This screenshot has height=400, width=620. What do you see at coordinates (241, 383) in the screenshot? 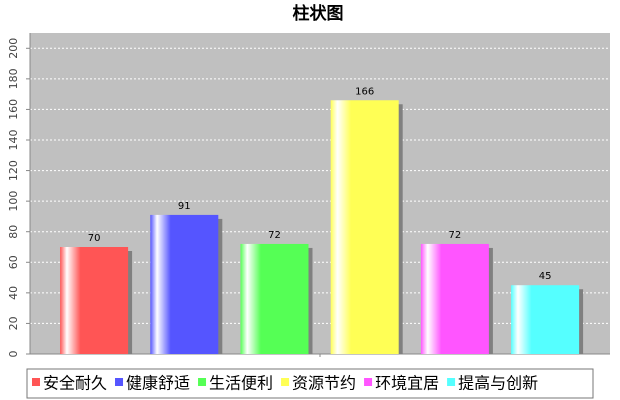
I see `legend-label: 生活便利` at bounding box center [241, 383].